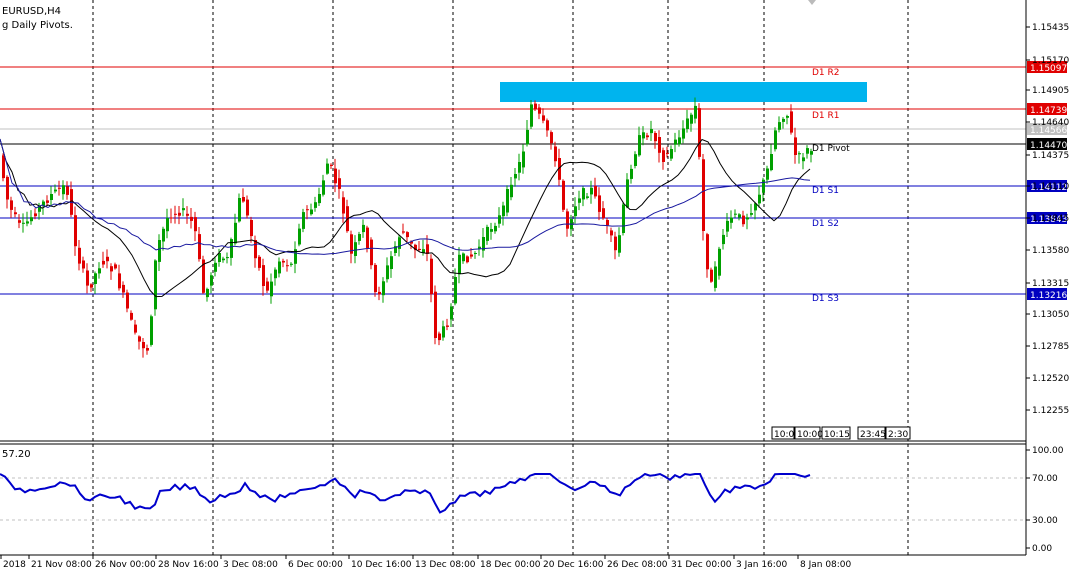  I want to click on oscillator-tick-label: 30.00, so click(1045, 521).